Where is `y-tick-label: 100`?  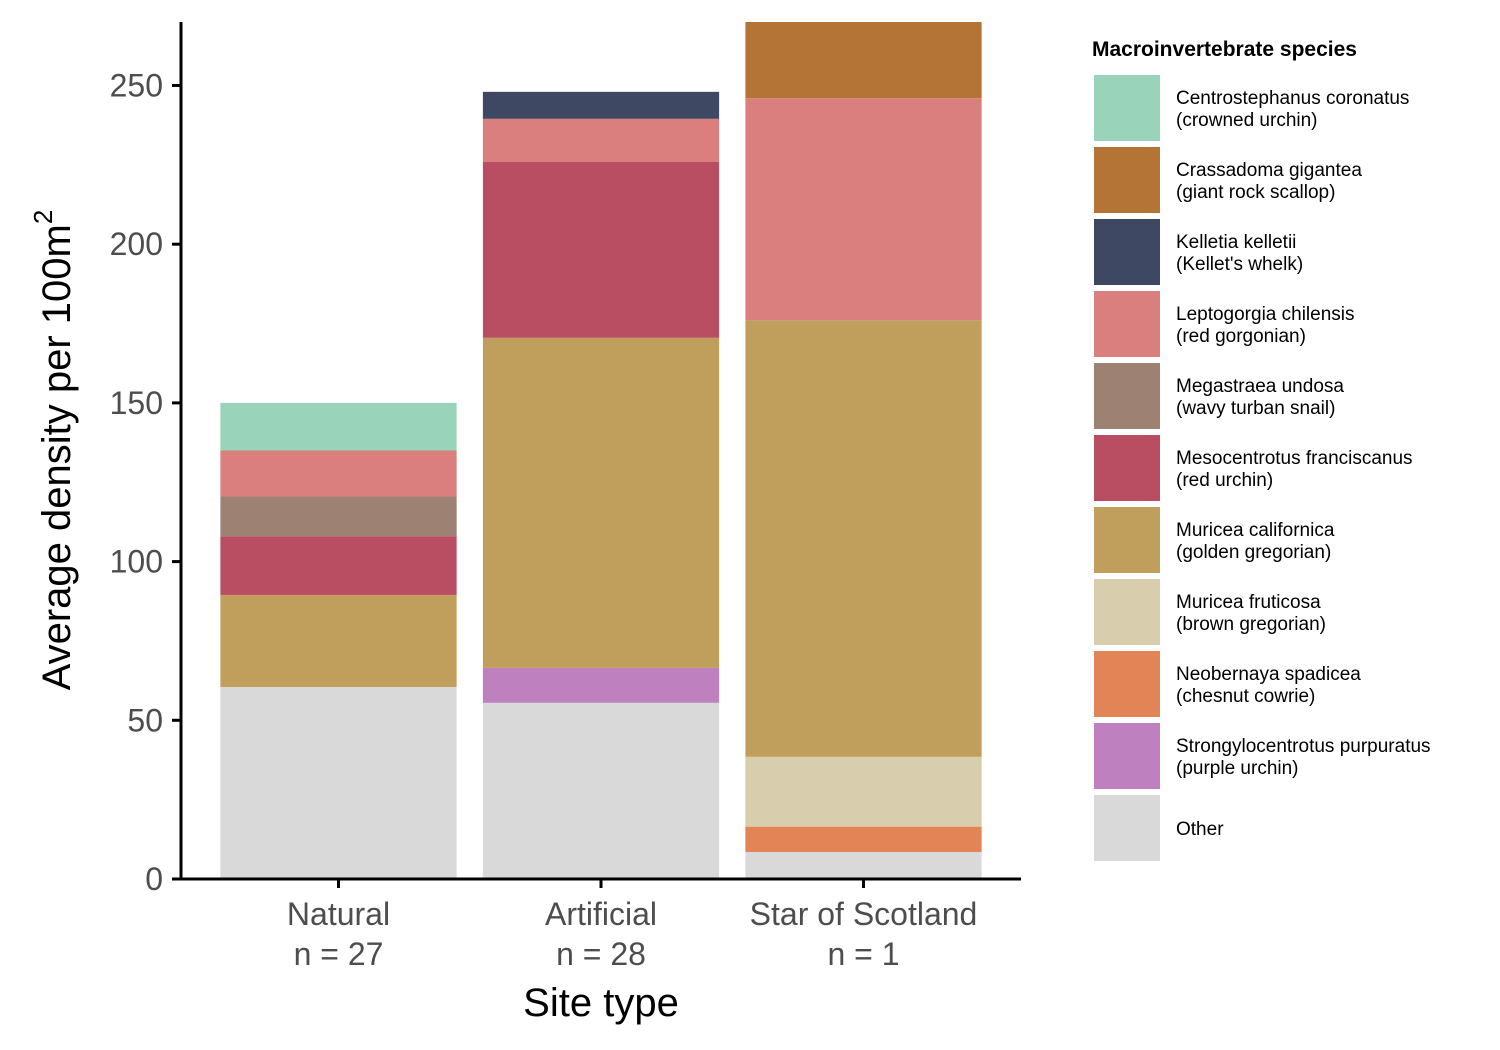
y-tick-label: 100 is located at coordinates (136, 562).